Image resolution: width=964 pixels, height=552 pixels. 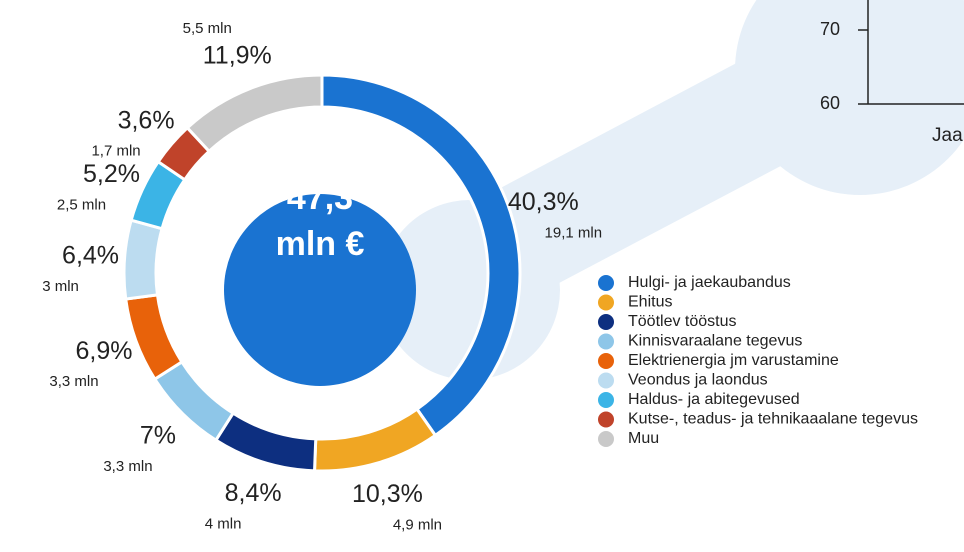 What do you see at coordinates (643, 438) in the screenshot?
I see `legend-label: Muu` at bounding box center [643, 438].